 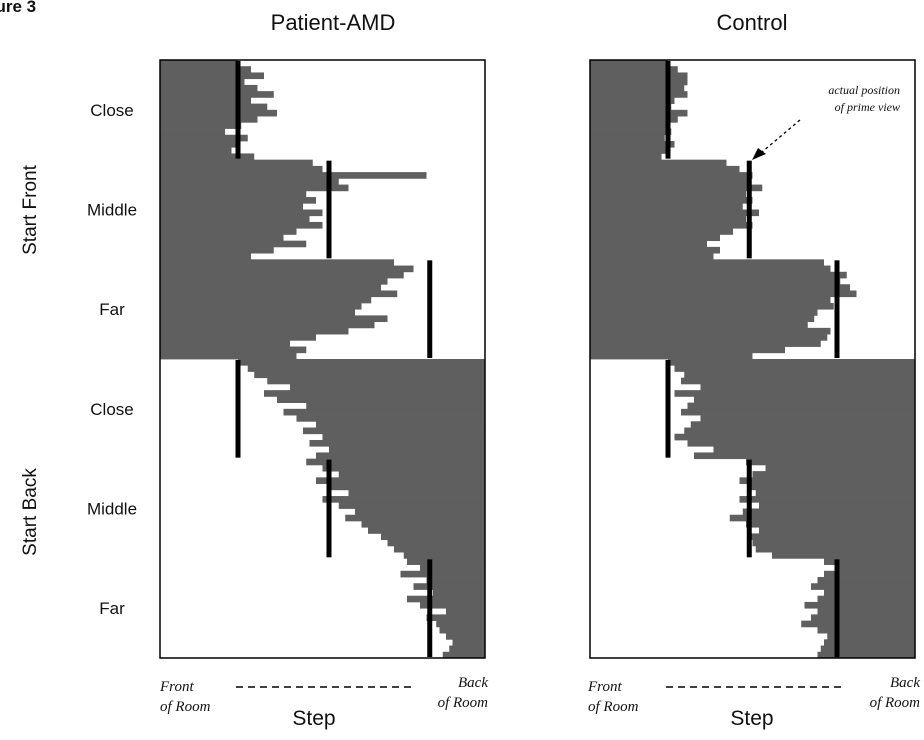 What do you see at coordinates (604, 687) in the screenshot?
I see `x-left-label-line1: Front` at bounding box center [604, 687].